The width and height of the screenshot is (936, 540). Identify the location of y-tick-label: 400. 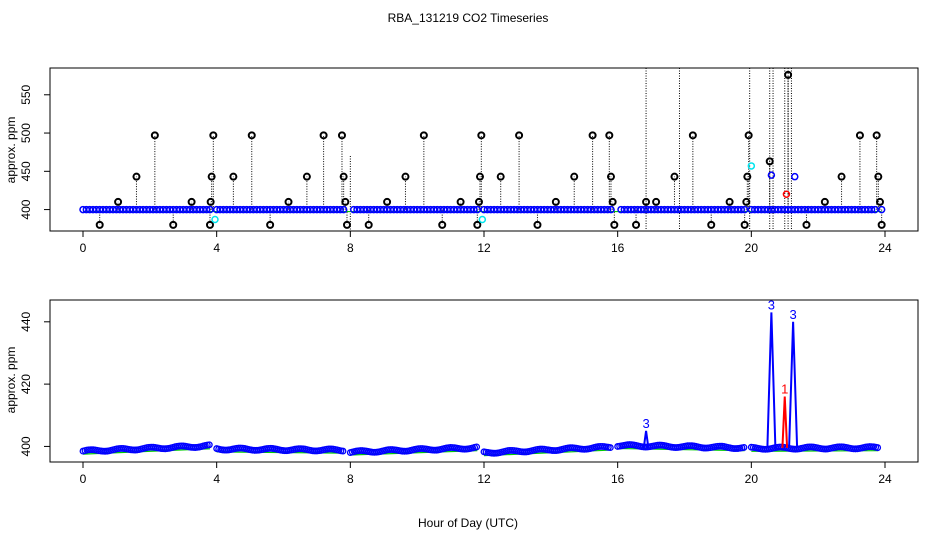
(26, 209).